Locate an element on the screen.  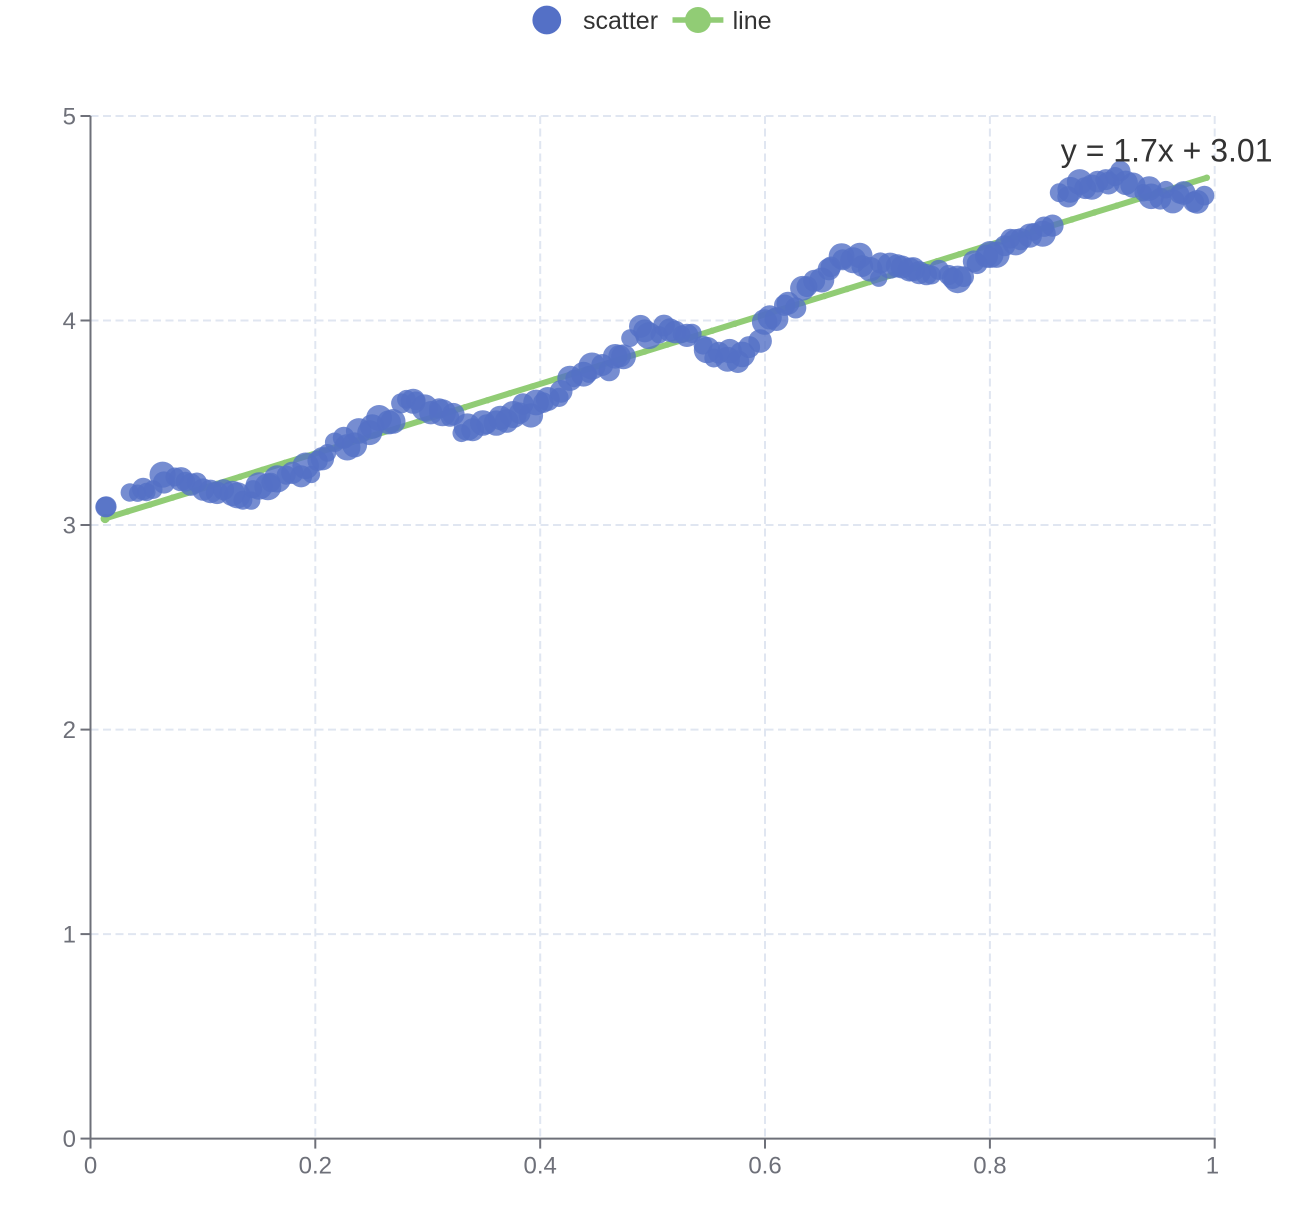
svg-text: 3 is located at coordinates (69, 526).